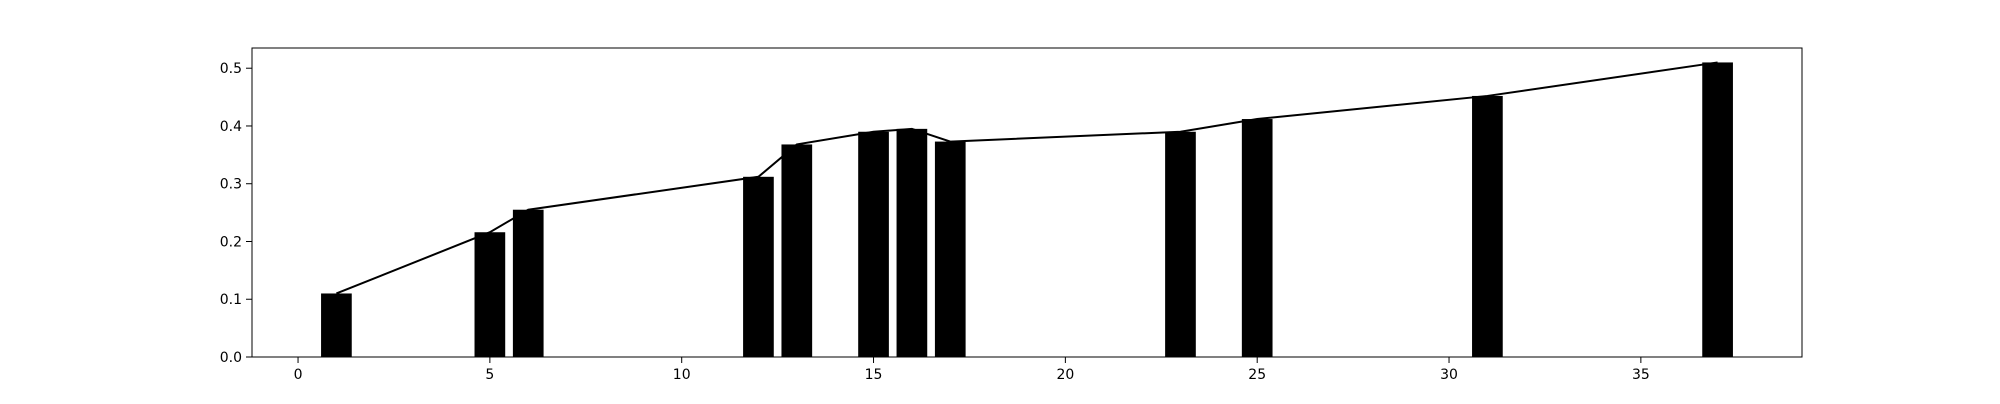  Describe the element at coordinates (236, 213) in the screenshot. I see `y-axis: 0.0 0.1 0.2 0.3 0.4 0.5` at that location.